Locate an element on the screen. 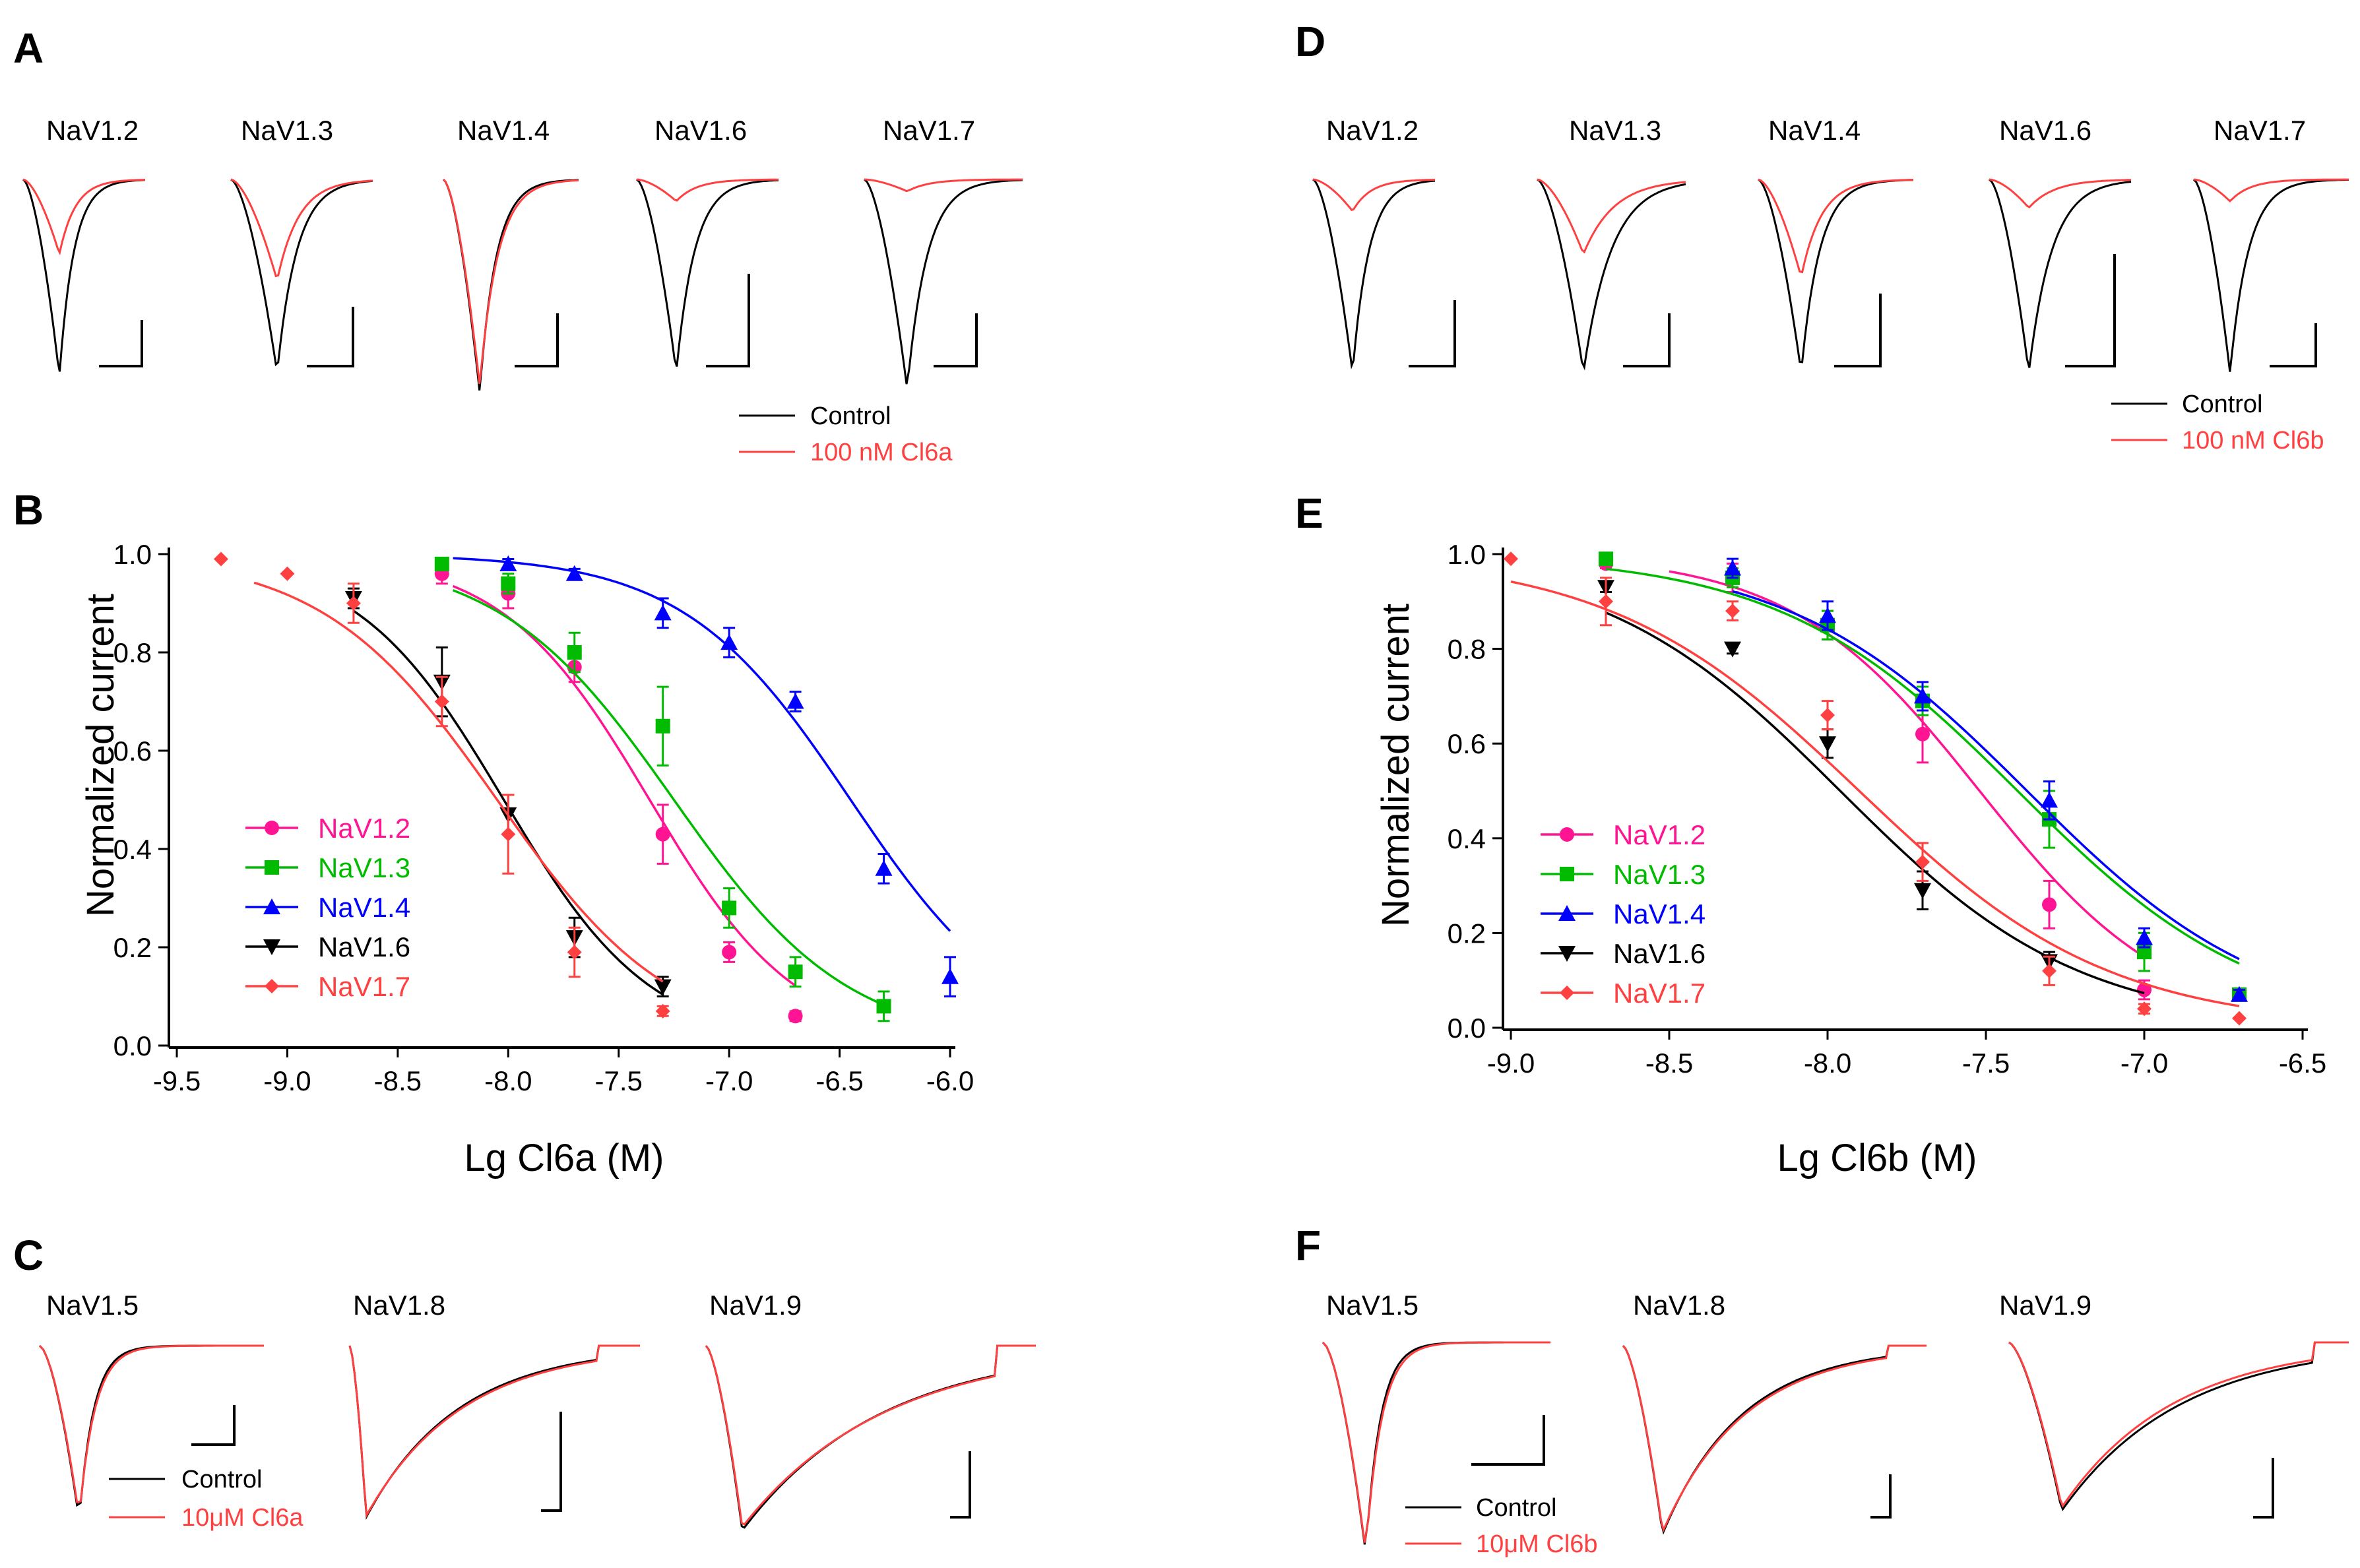 The image size is (2360, 1568). x-tick-label: -9.0 is located at coordinates (287, 1080).